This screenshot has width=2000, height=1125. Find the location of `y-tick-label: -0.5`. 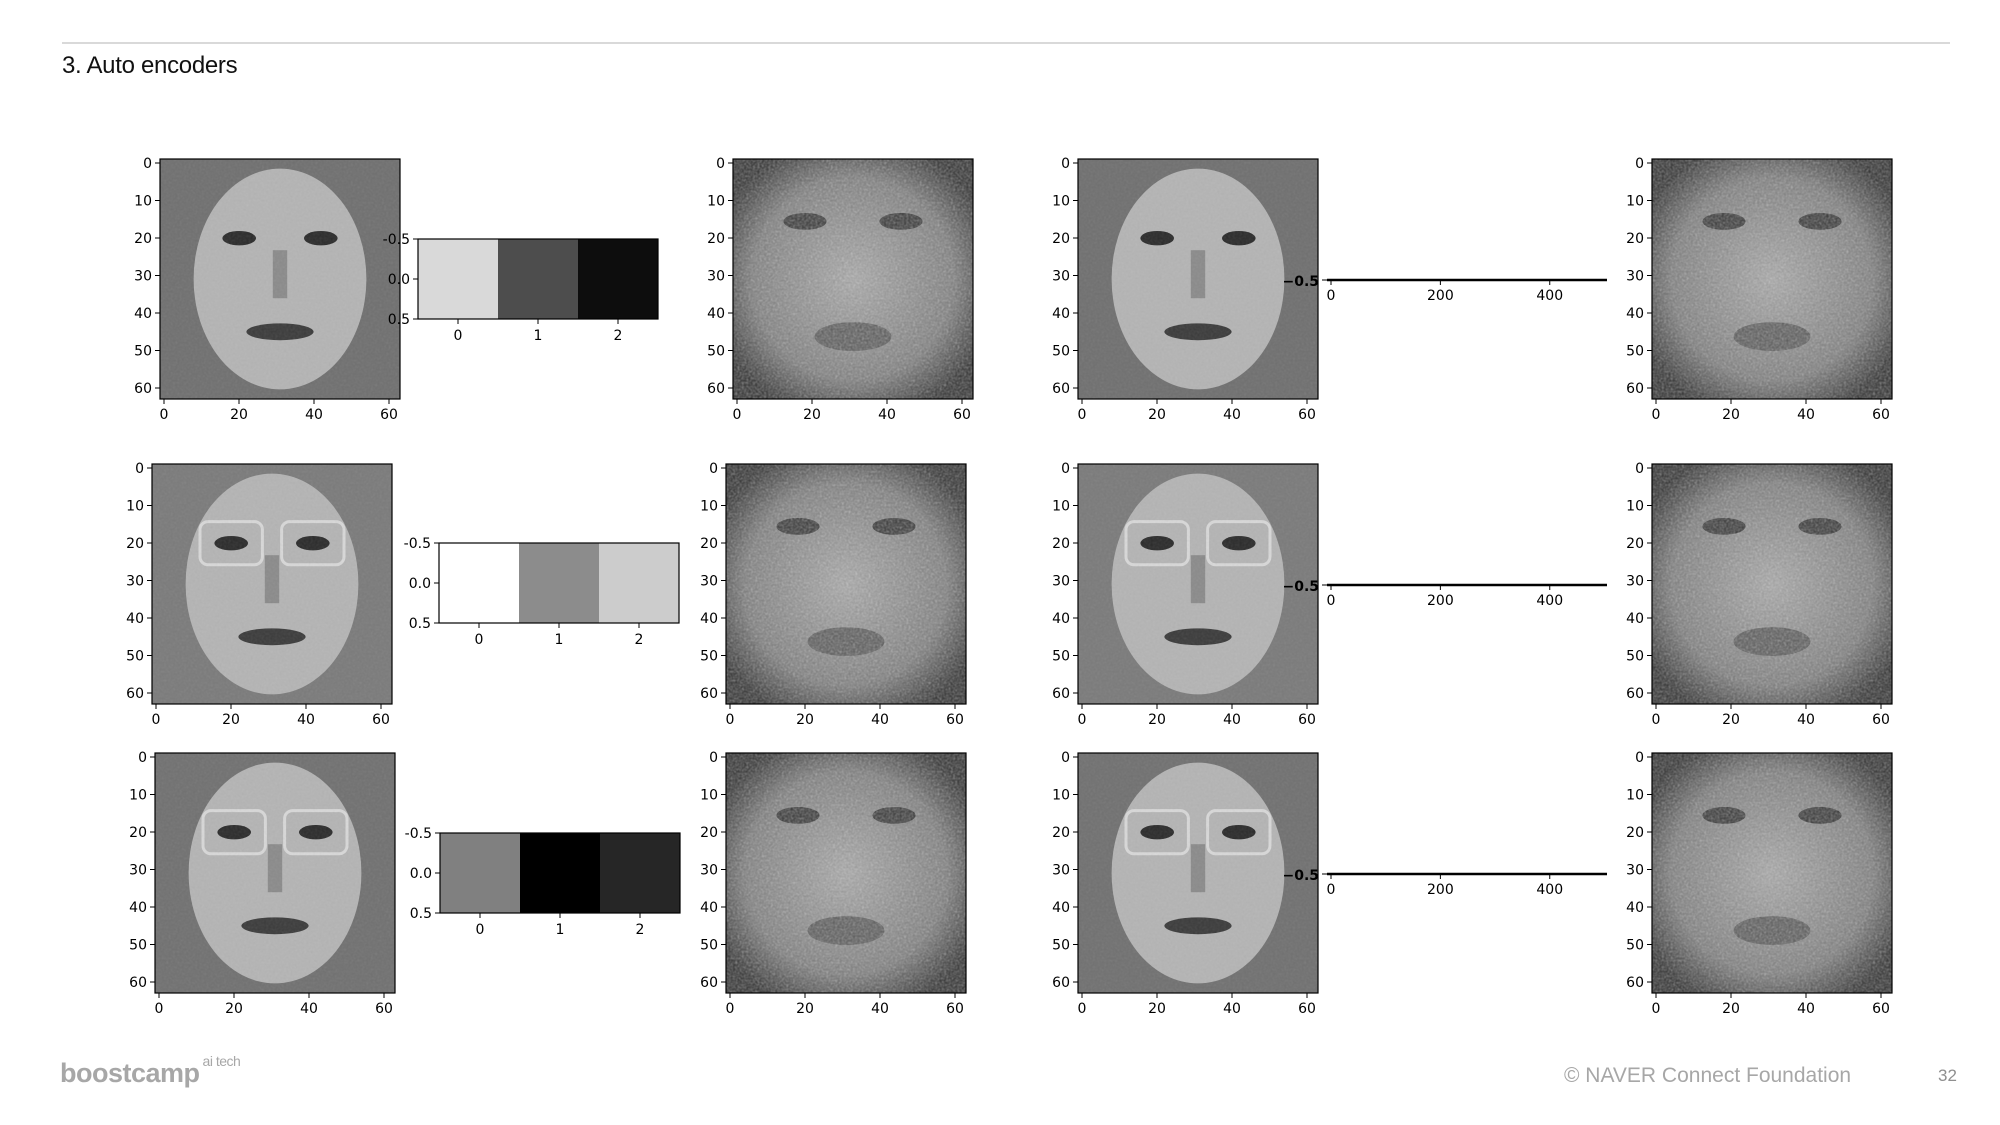

y-tick-label: -0.5 is located at coordinates (417, 544).